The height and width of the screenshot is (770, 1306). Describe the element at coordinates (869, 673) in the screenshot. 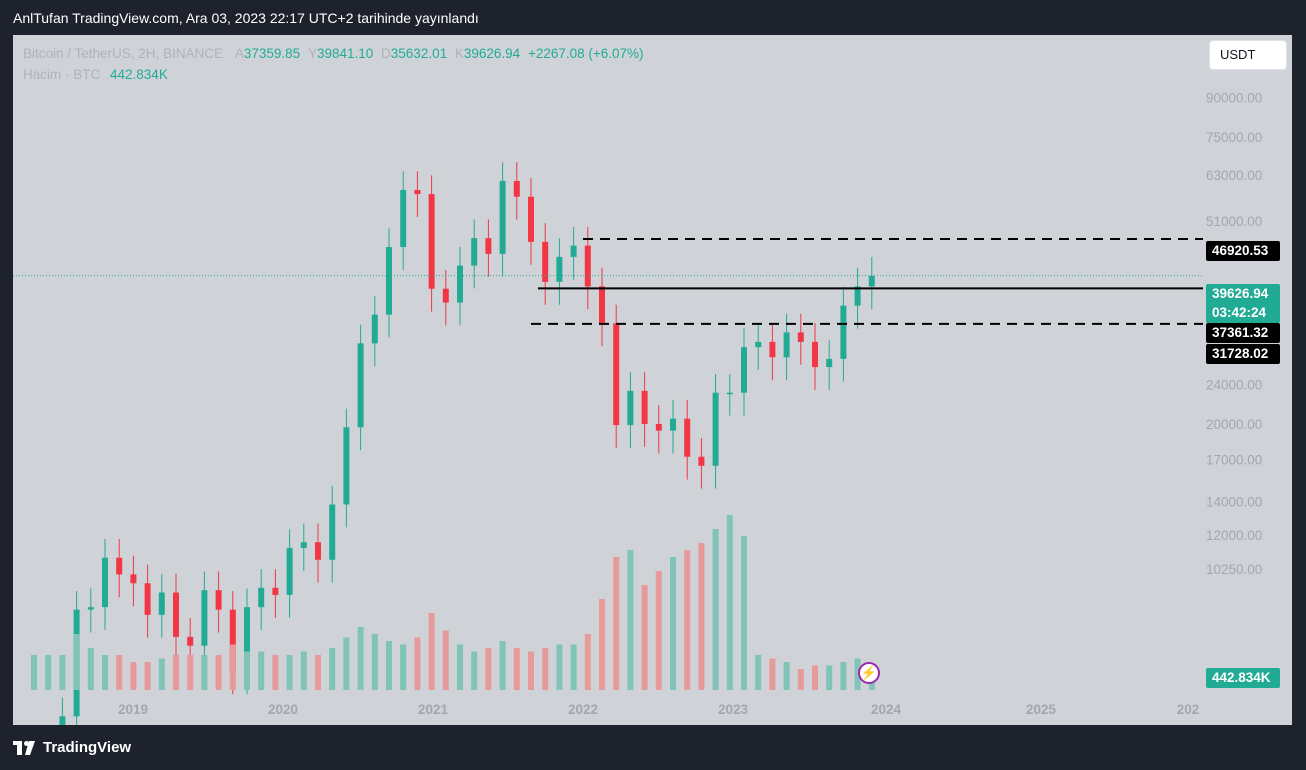

I see `lightning-icon: ⚡` at that location.